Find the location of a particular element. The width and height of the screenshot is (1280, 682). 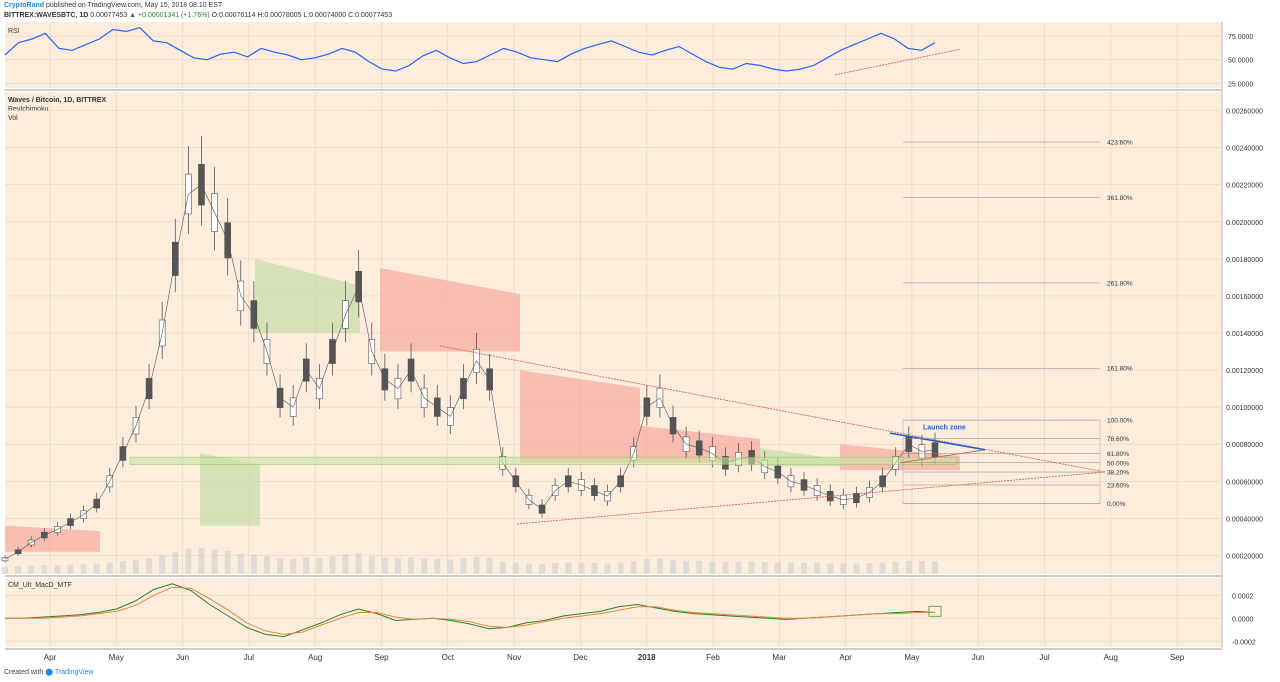

x-tick-label: Jul is located at coordinates (1044, 657).